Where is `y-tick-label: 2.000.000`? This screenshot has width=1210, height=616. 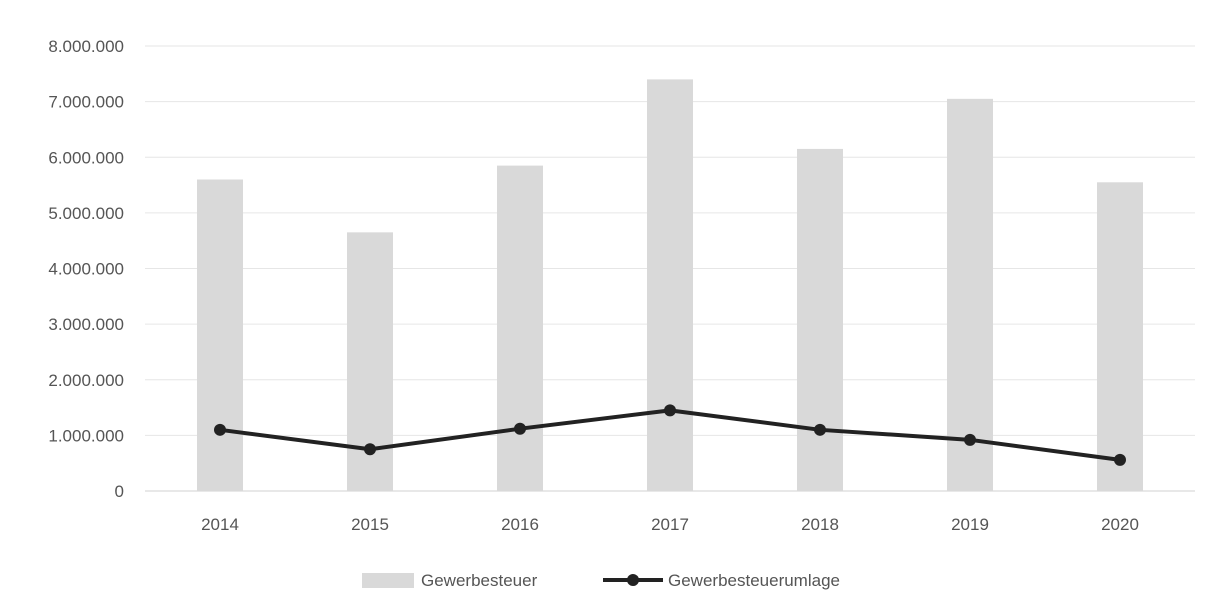
y-tick-label: 2.000.000 is located at coordinates (86, 380).